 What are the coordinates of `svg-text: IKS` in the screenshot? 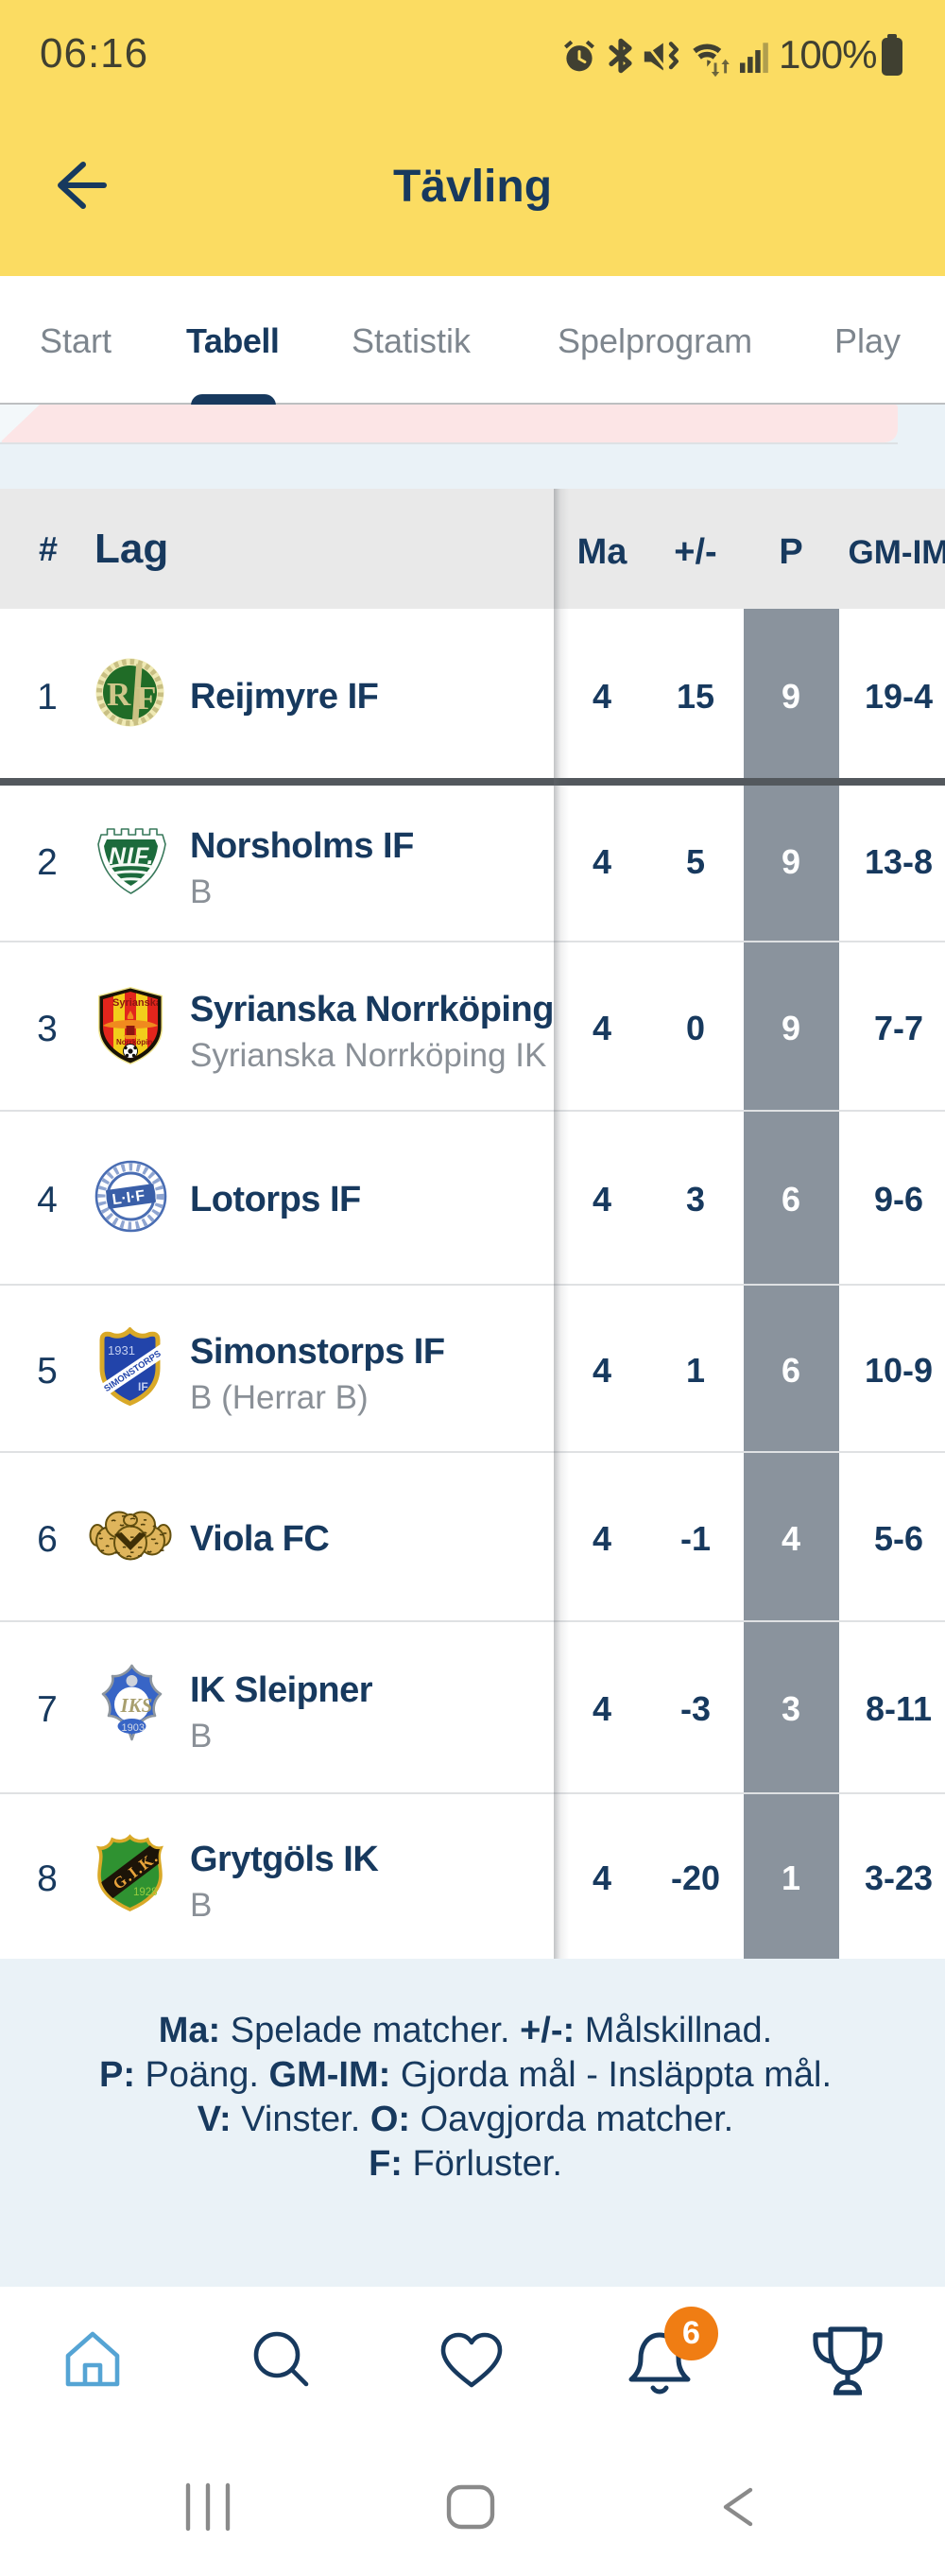 It's located at (136, 1705).